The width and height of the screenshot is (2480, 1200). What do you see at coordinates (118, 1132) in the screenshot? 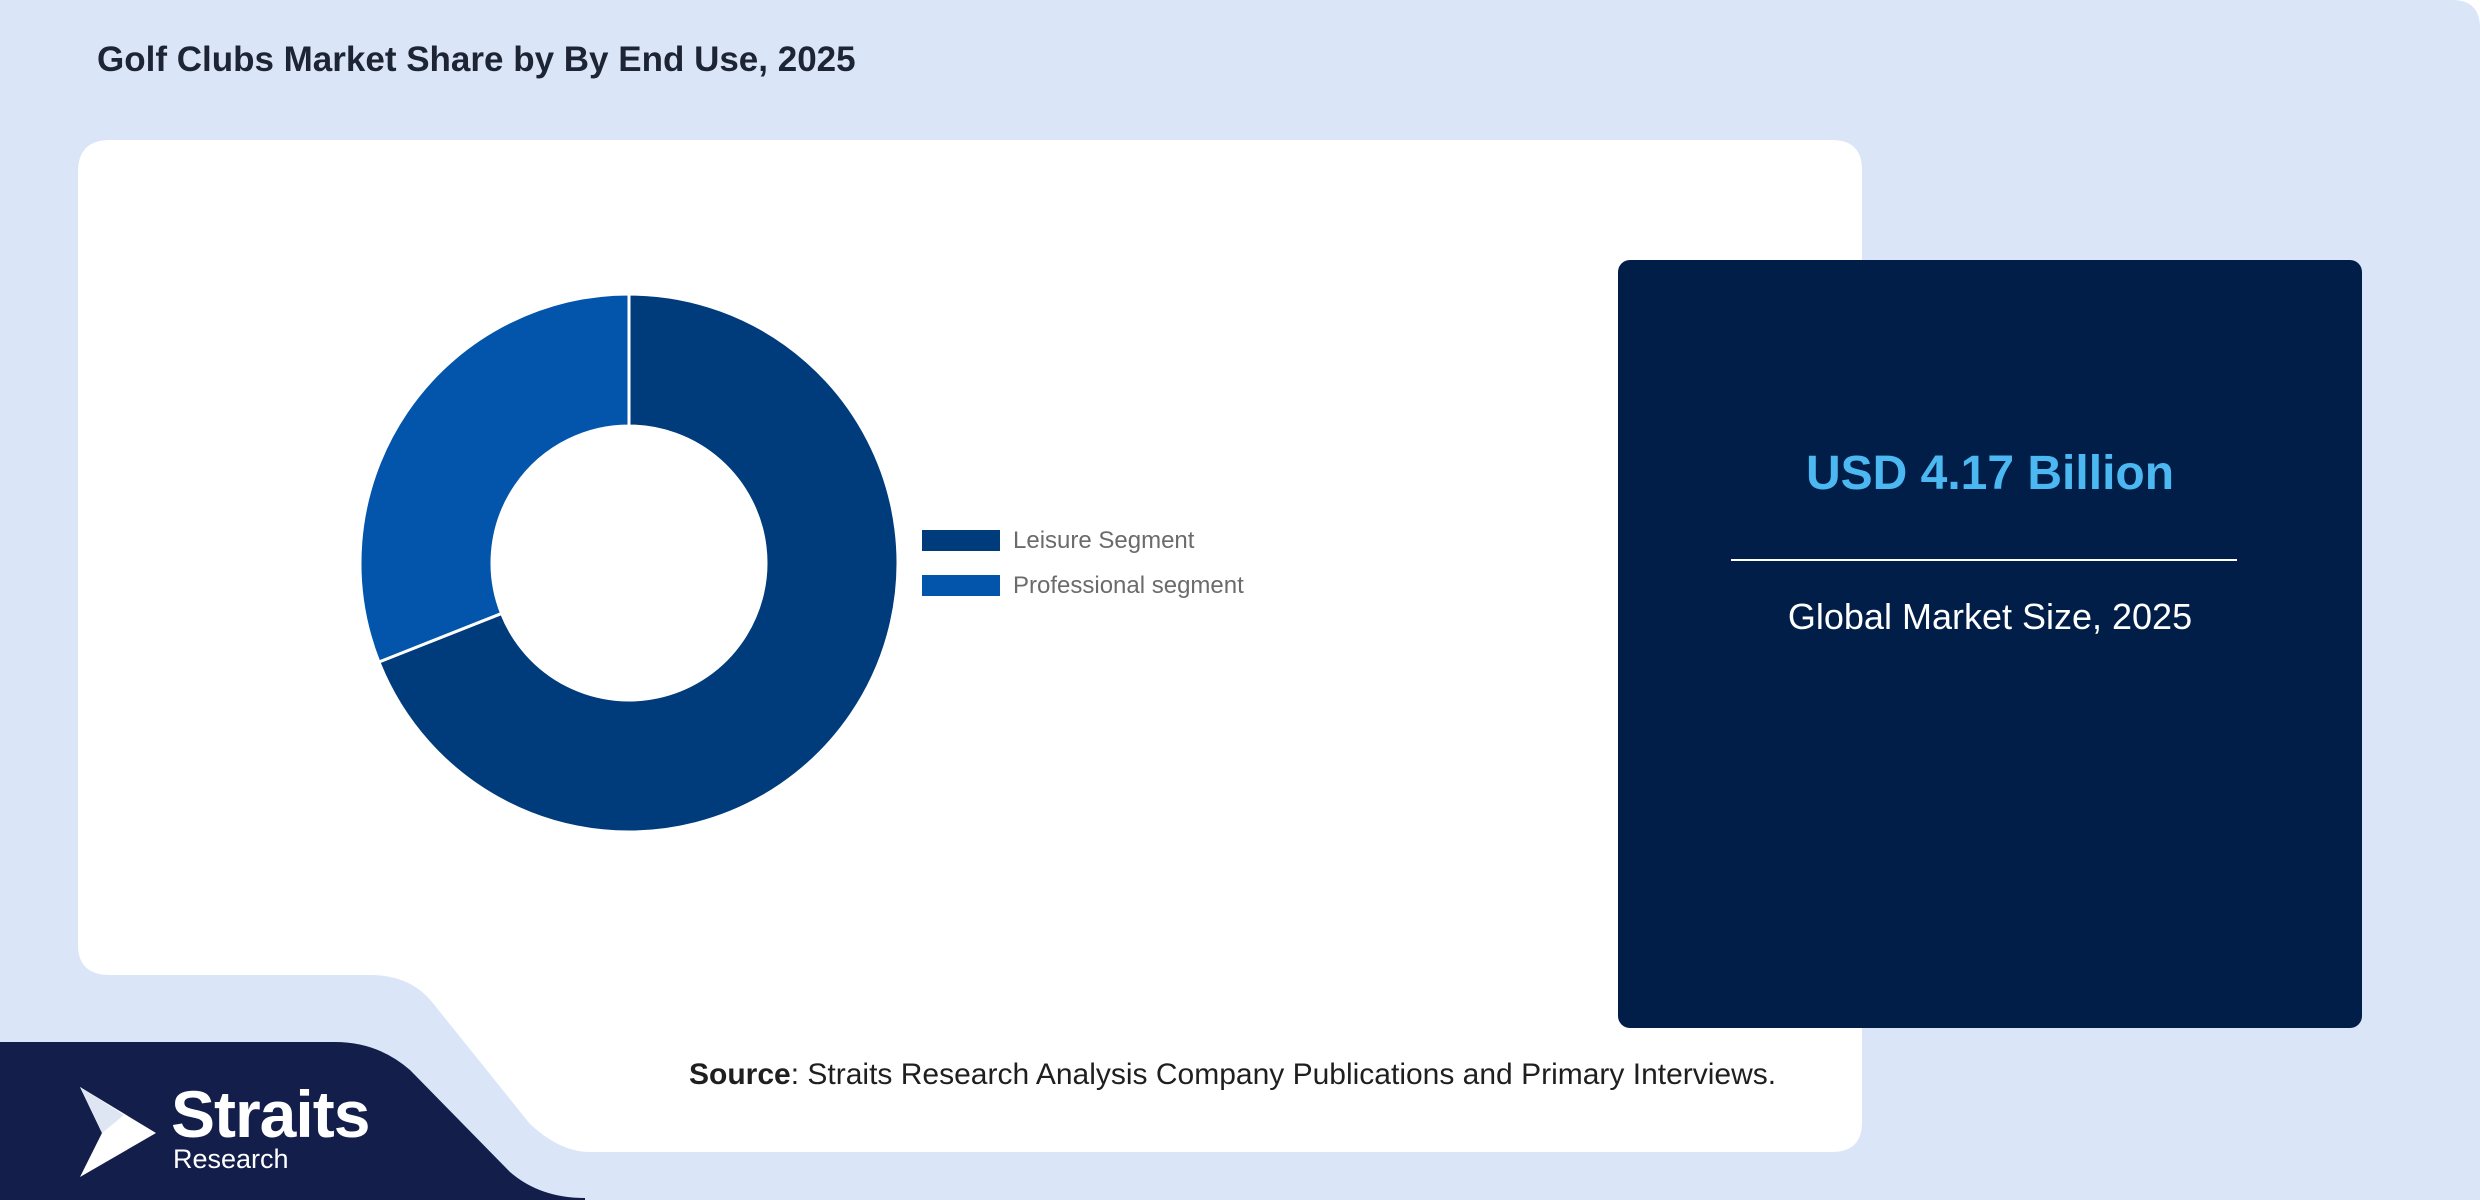
I see `logo-arrow-icon` at bounding box center [118, 1132].